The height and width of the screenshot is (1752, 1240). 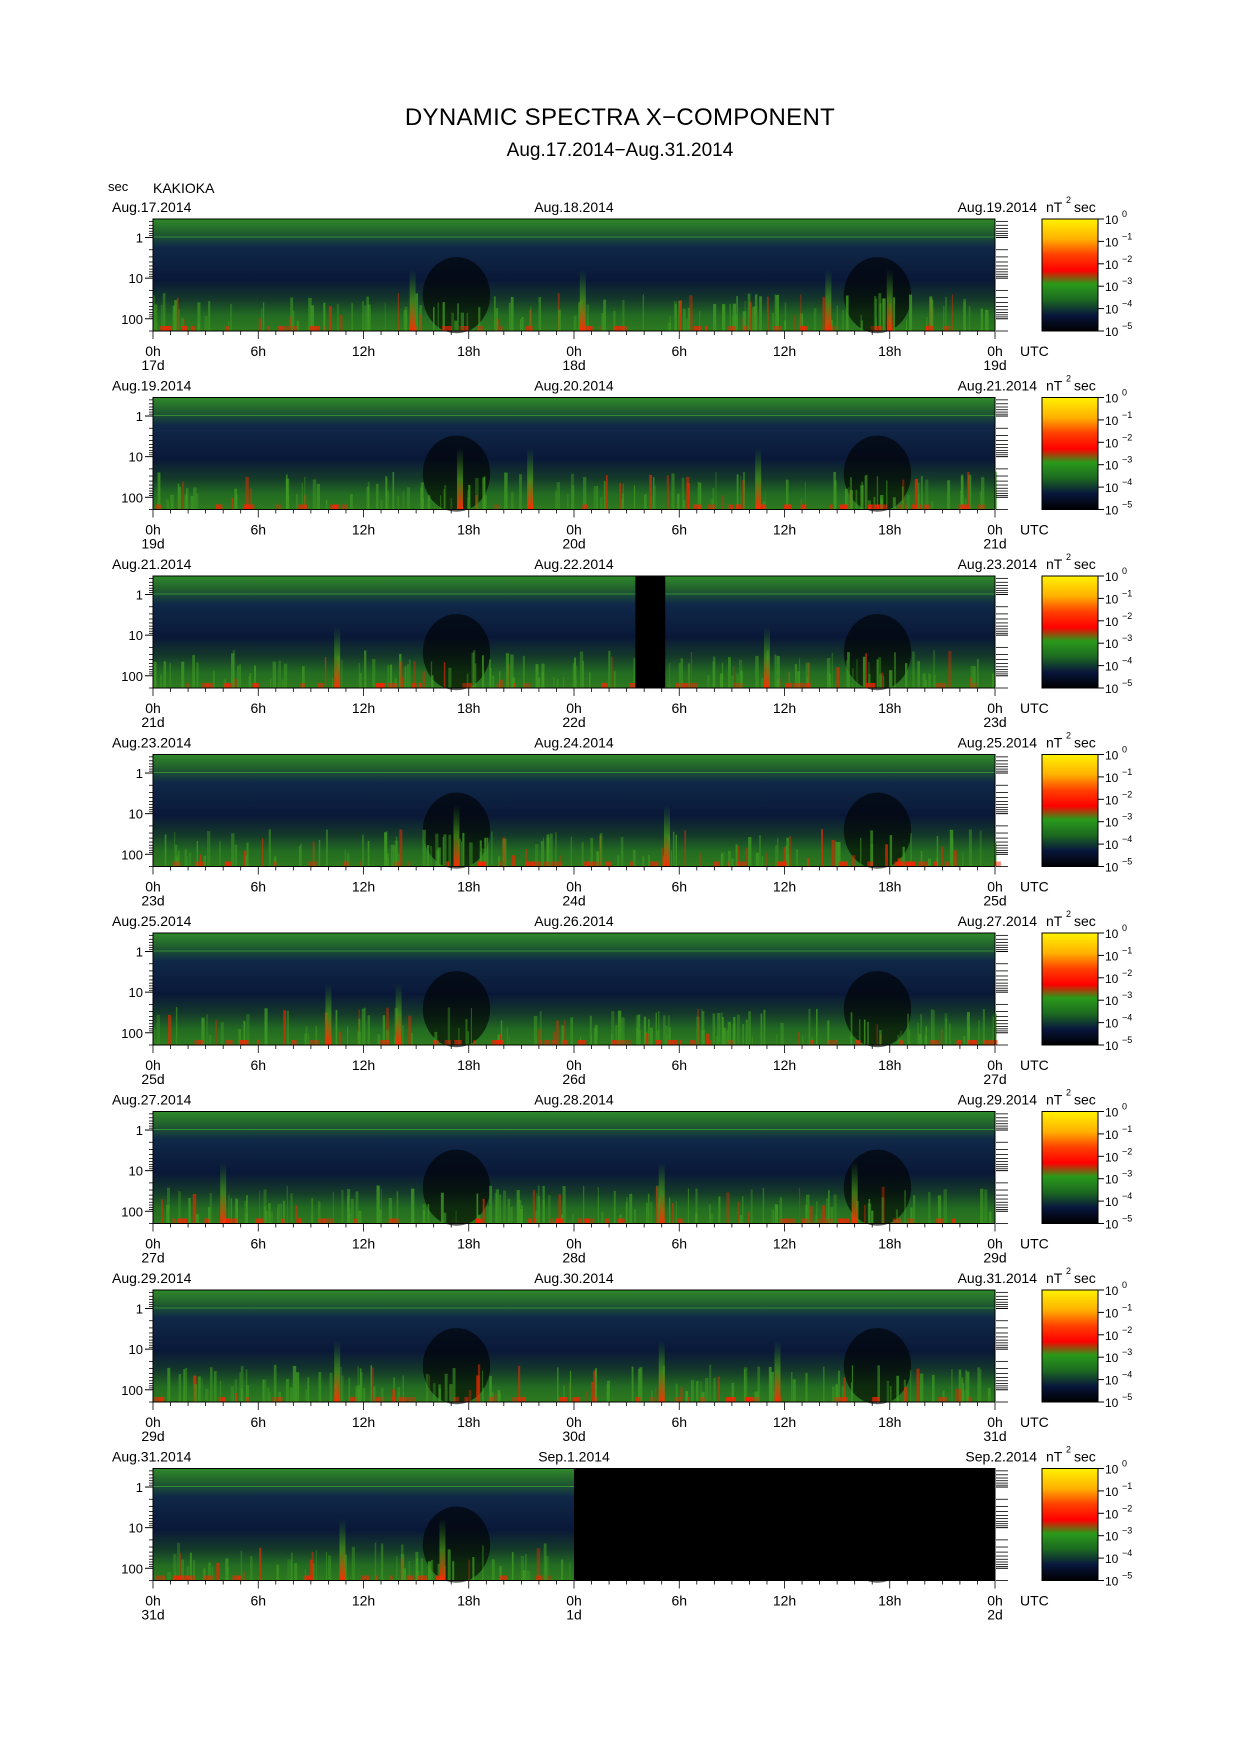 What do you see at coordinates (1127, 326) in the screenshot?
I see `colorbar-exponent: −5` at bounding box center [1127, 326].